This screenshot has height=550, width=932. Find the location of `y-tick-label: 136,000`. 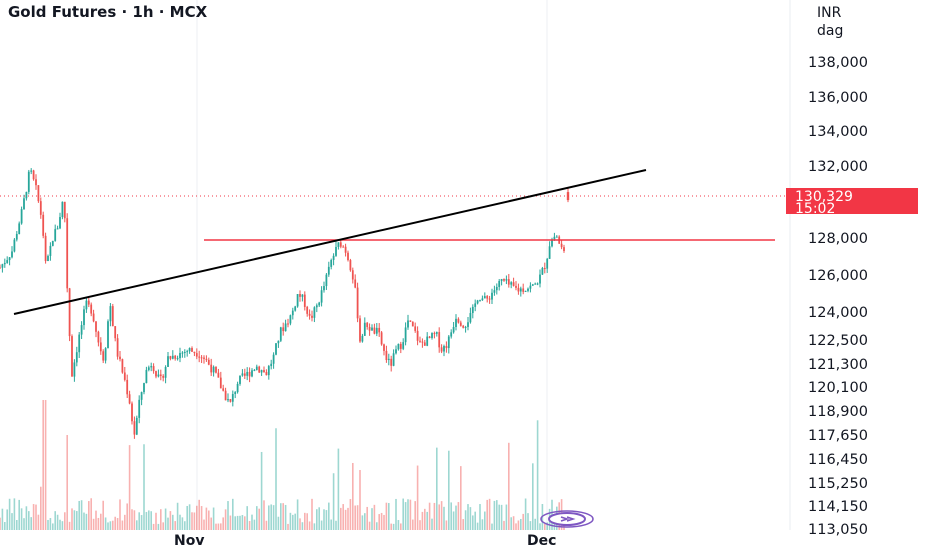

y-tick-label: 136,000 is located at coordinates (838, 98).